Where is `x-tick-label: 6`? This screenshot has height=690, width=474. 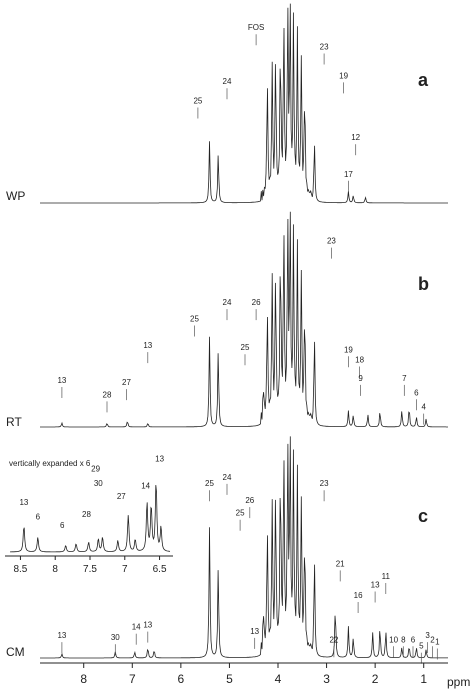
x-tick-label: 6 is located at coordinates (181, 679).